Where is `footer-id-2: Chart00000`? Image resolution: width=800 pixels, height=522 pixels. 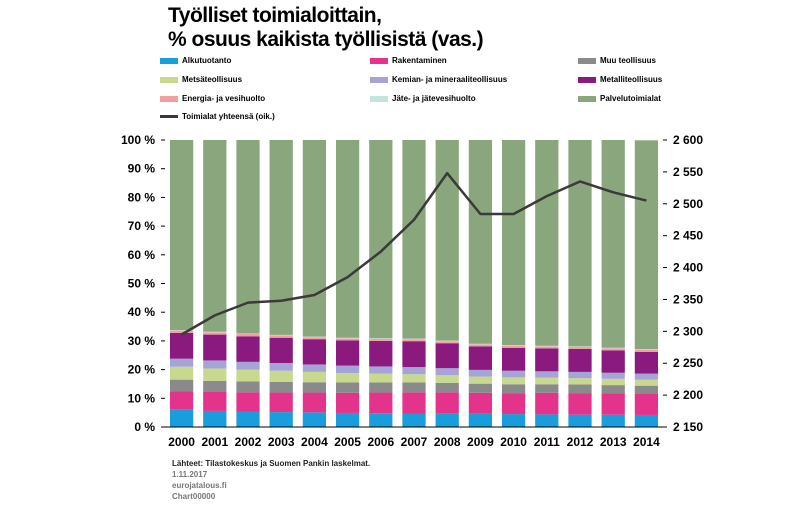
footer-id-2: Chart00000 is located at coordinates (194, 496).